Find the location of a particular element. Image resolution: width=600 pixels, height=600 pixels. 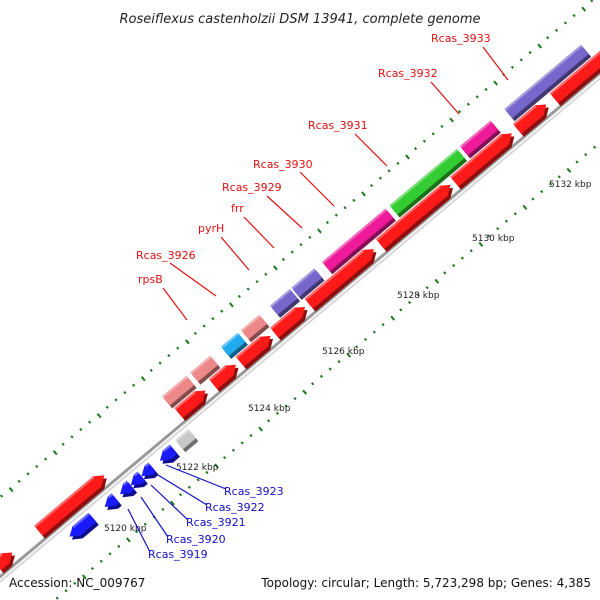

scale-label: 5130 kbp is located at coordinates (493, 239).